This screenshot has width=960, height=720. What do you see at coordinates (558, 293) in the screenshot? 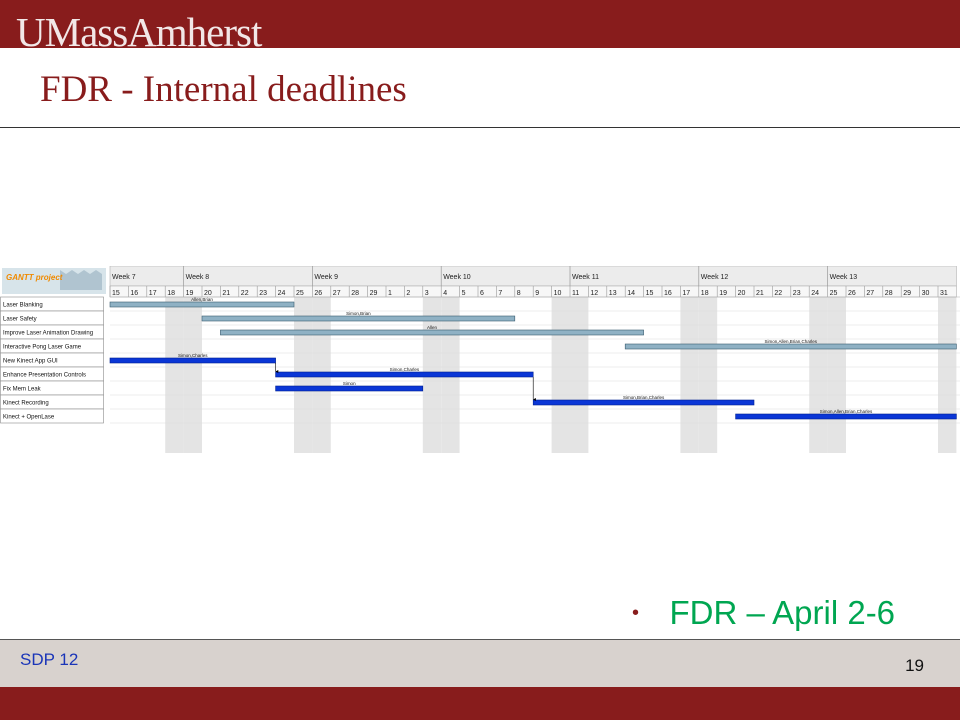
I see `day-label: 10` at bounding box center [558, 293].